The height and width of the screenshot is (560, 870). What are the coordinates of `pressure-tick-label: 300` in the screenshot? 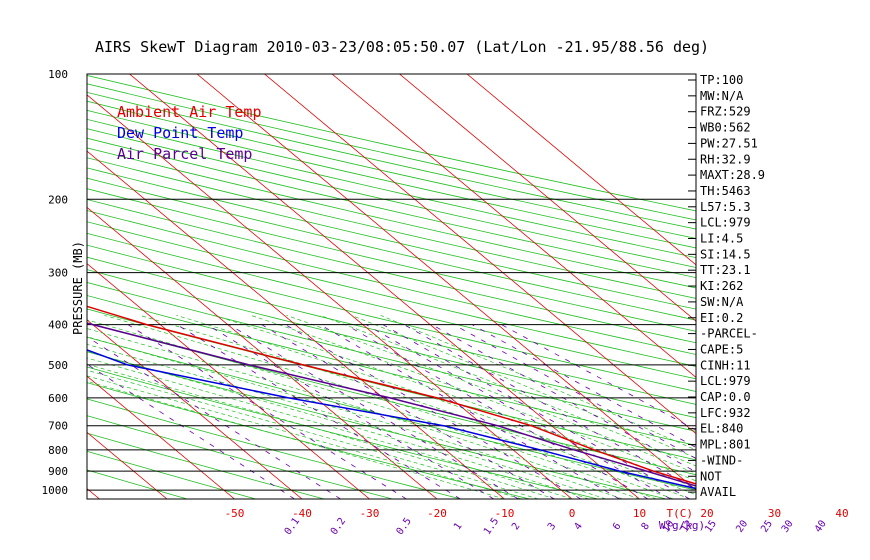 It's located at (58, 273).